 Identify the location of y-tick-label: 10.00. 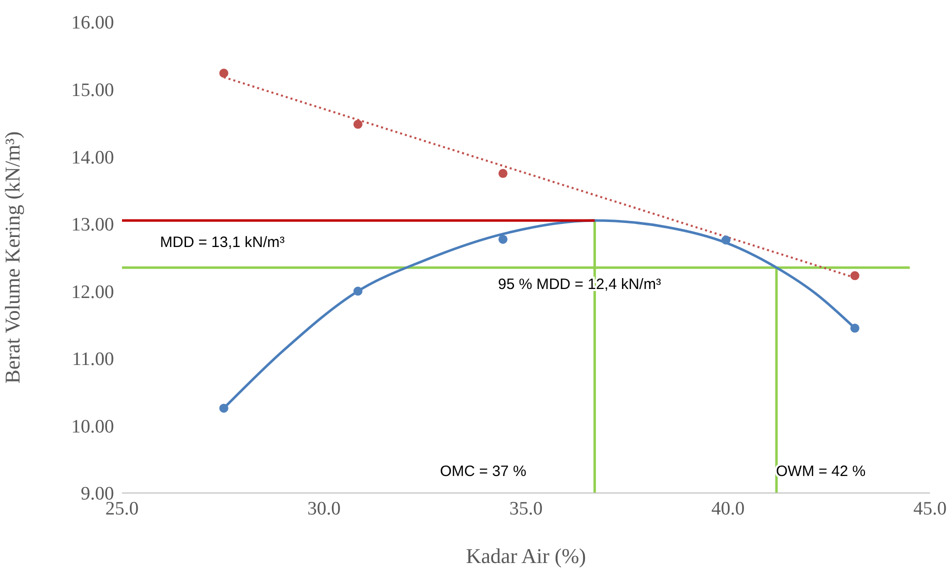
(92, 427).